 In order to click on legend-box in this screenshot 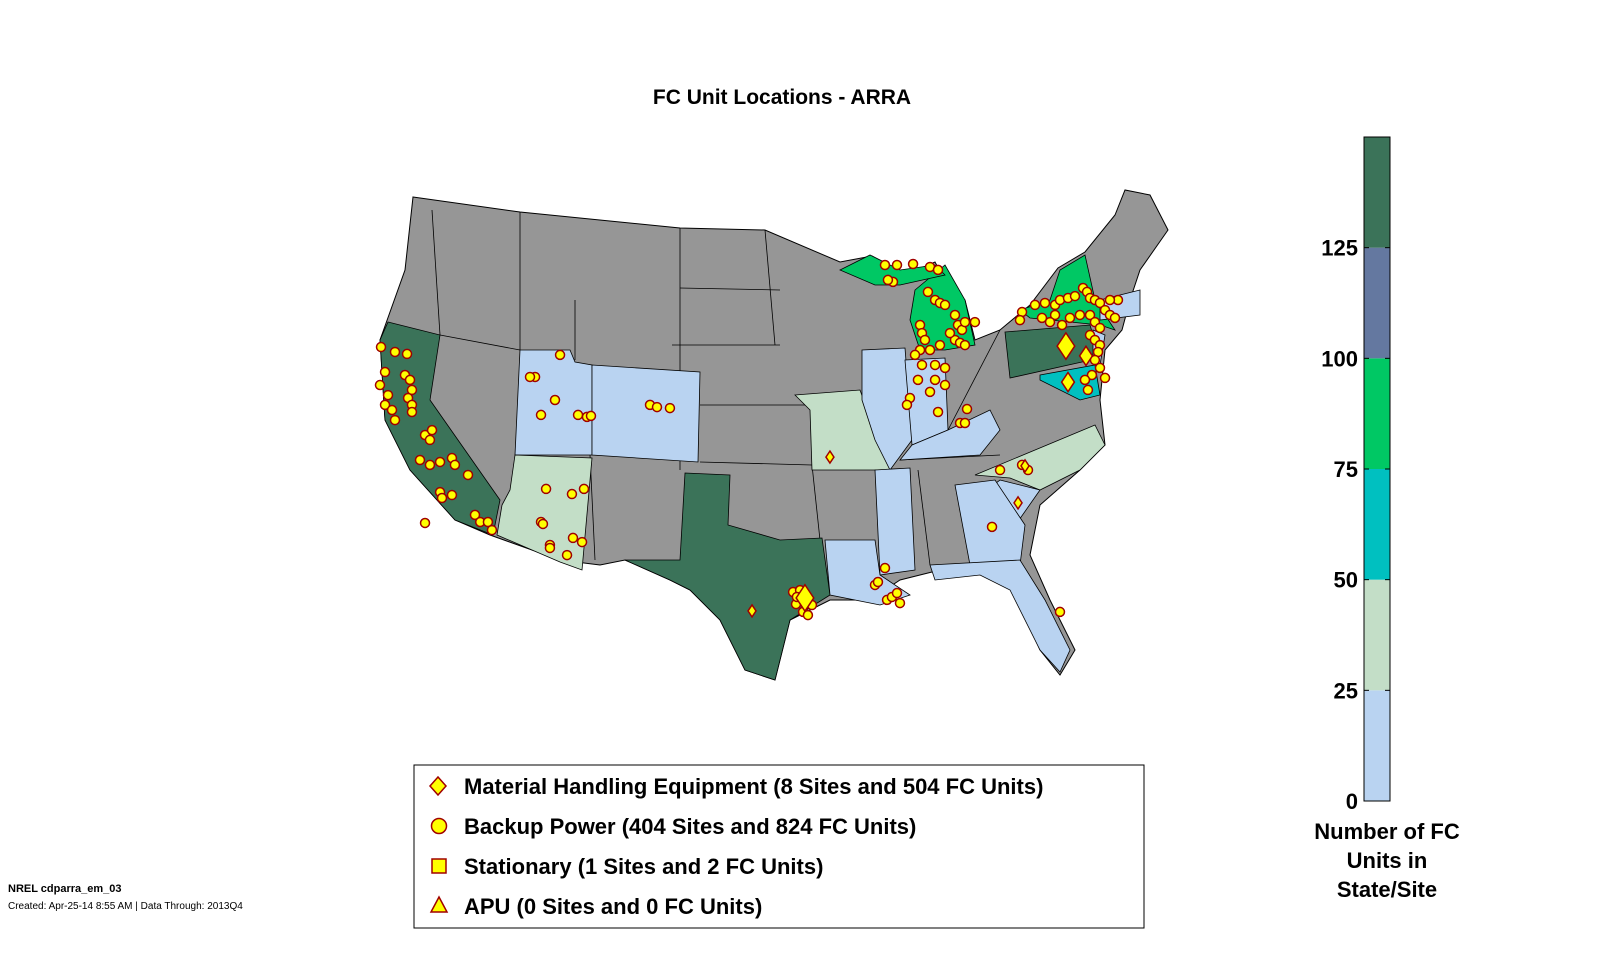, I will do `click(779, 846)`.